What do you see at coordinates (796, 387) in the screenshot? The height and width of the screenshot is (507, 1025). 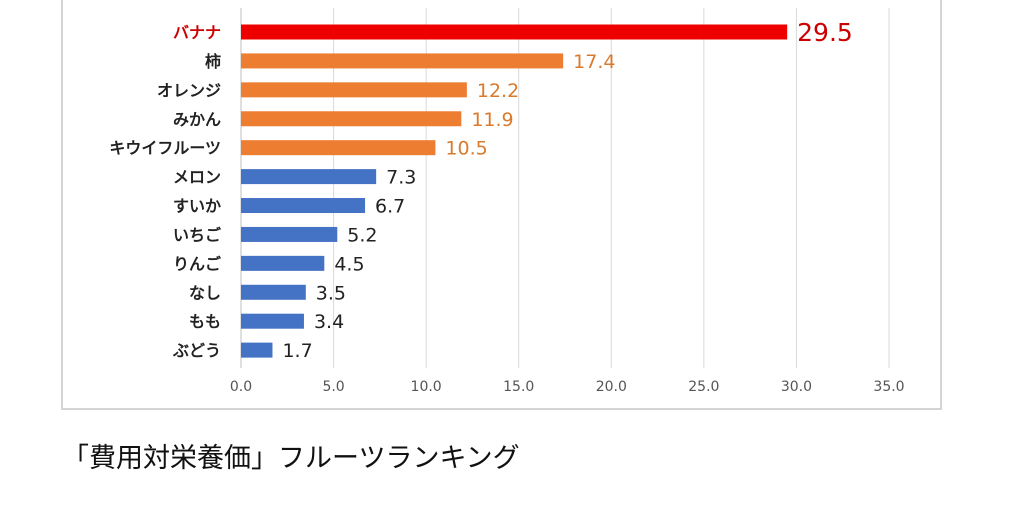 I see `x-tick-label: 30.0` at bounding box center [796, 387].